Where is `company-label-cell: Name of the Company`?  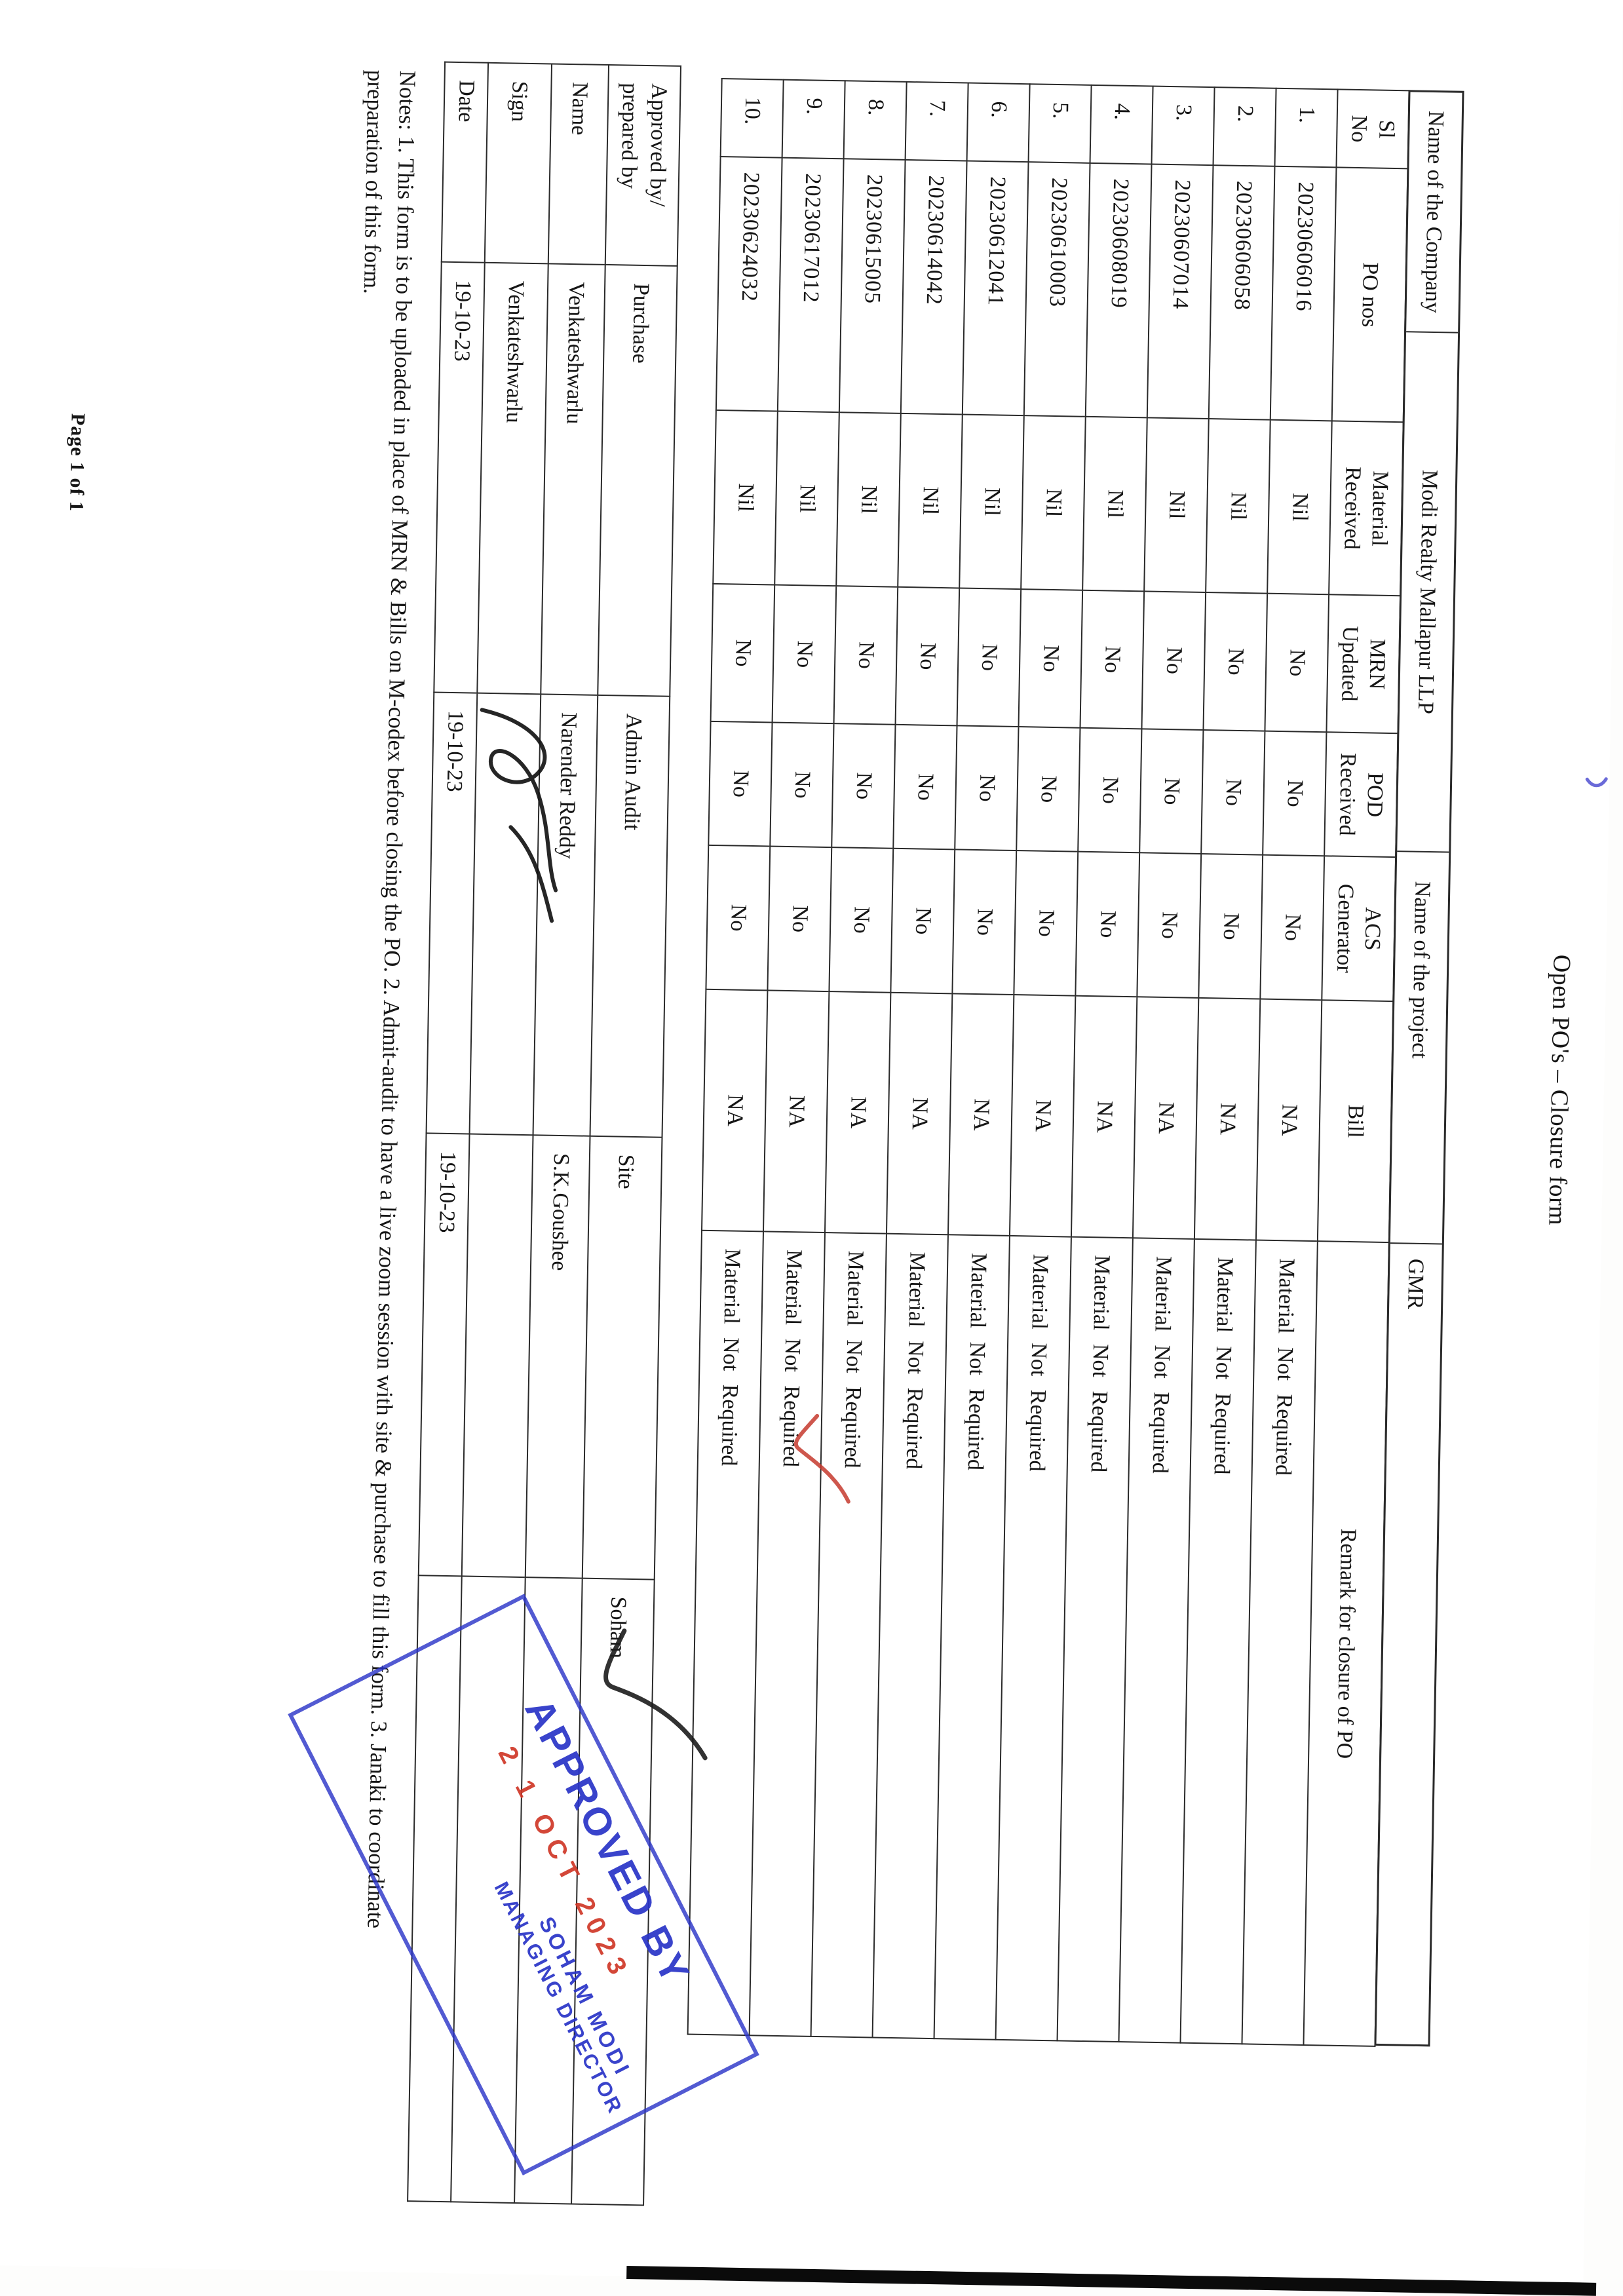
company-label-cell: Name of the Company is located at coordinates (1434, 213).